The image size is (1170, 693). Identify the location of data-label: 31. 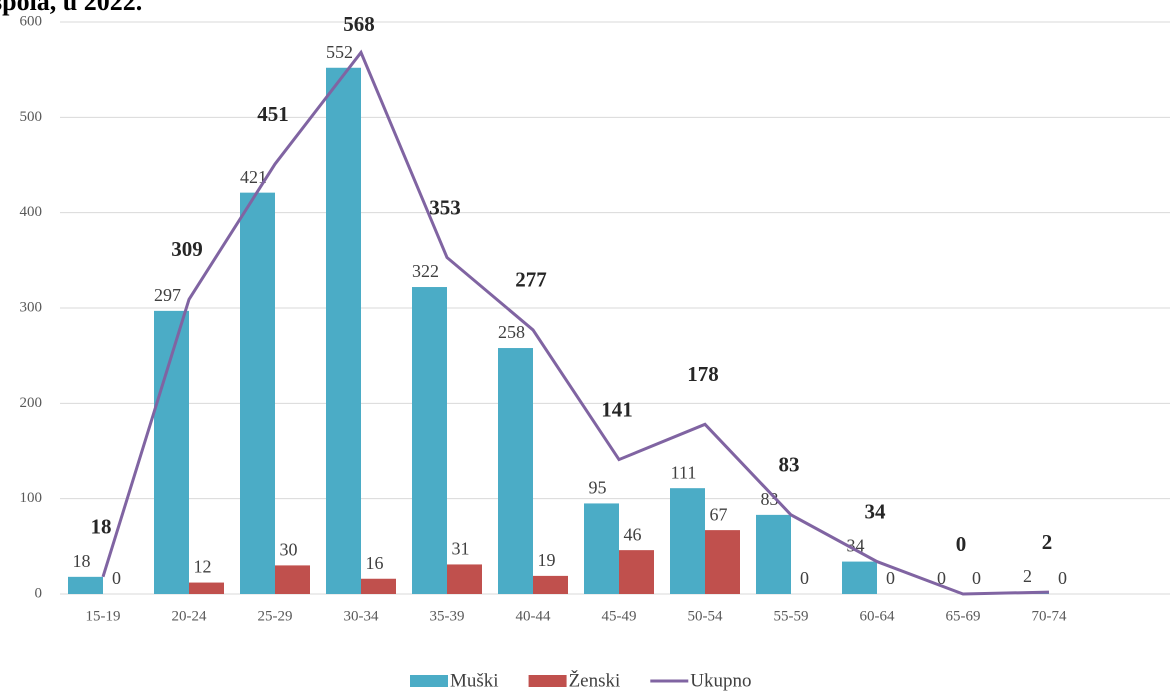
(461, 549).